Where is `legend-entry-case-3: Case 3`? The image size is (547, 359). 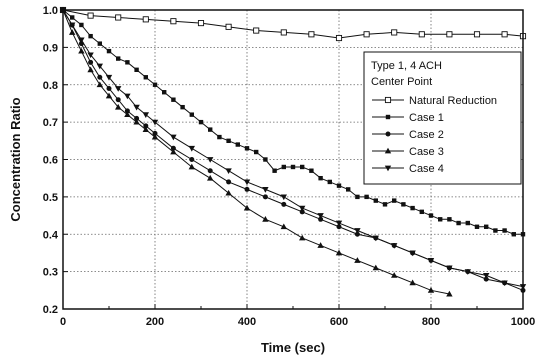 legend-entry-case-3: Case 3 is located at coordinates (408, 152).